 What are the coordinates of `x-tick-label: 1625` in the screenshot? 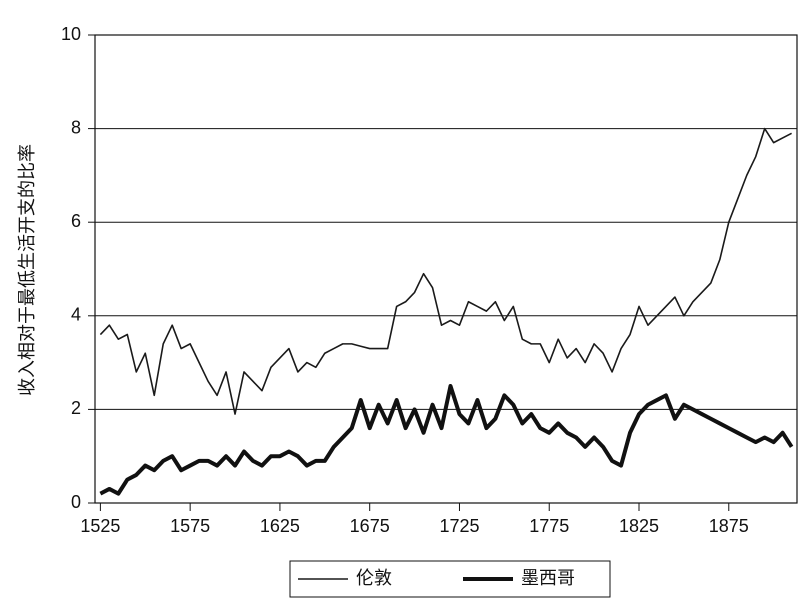 It's located at (280, 526).